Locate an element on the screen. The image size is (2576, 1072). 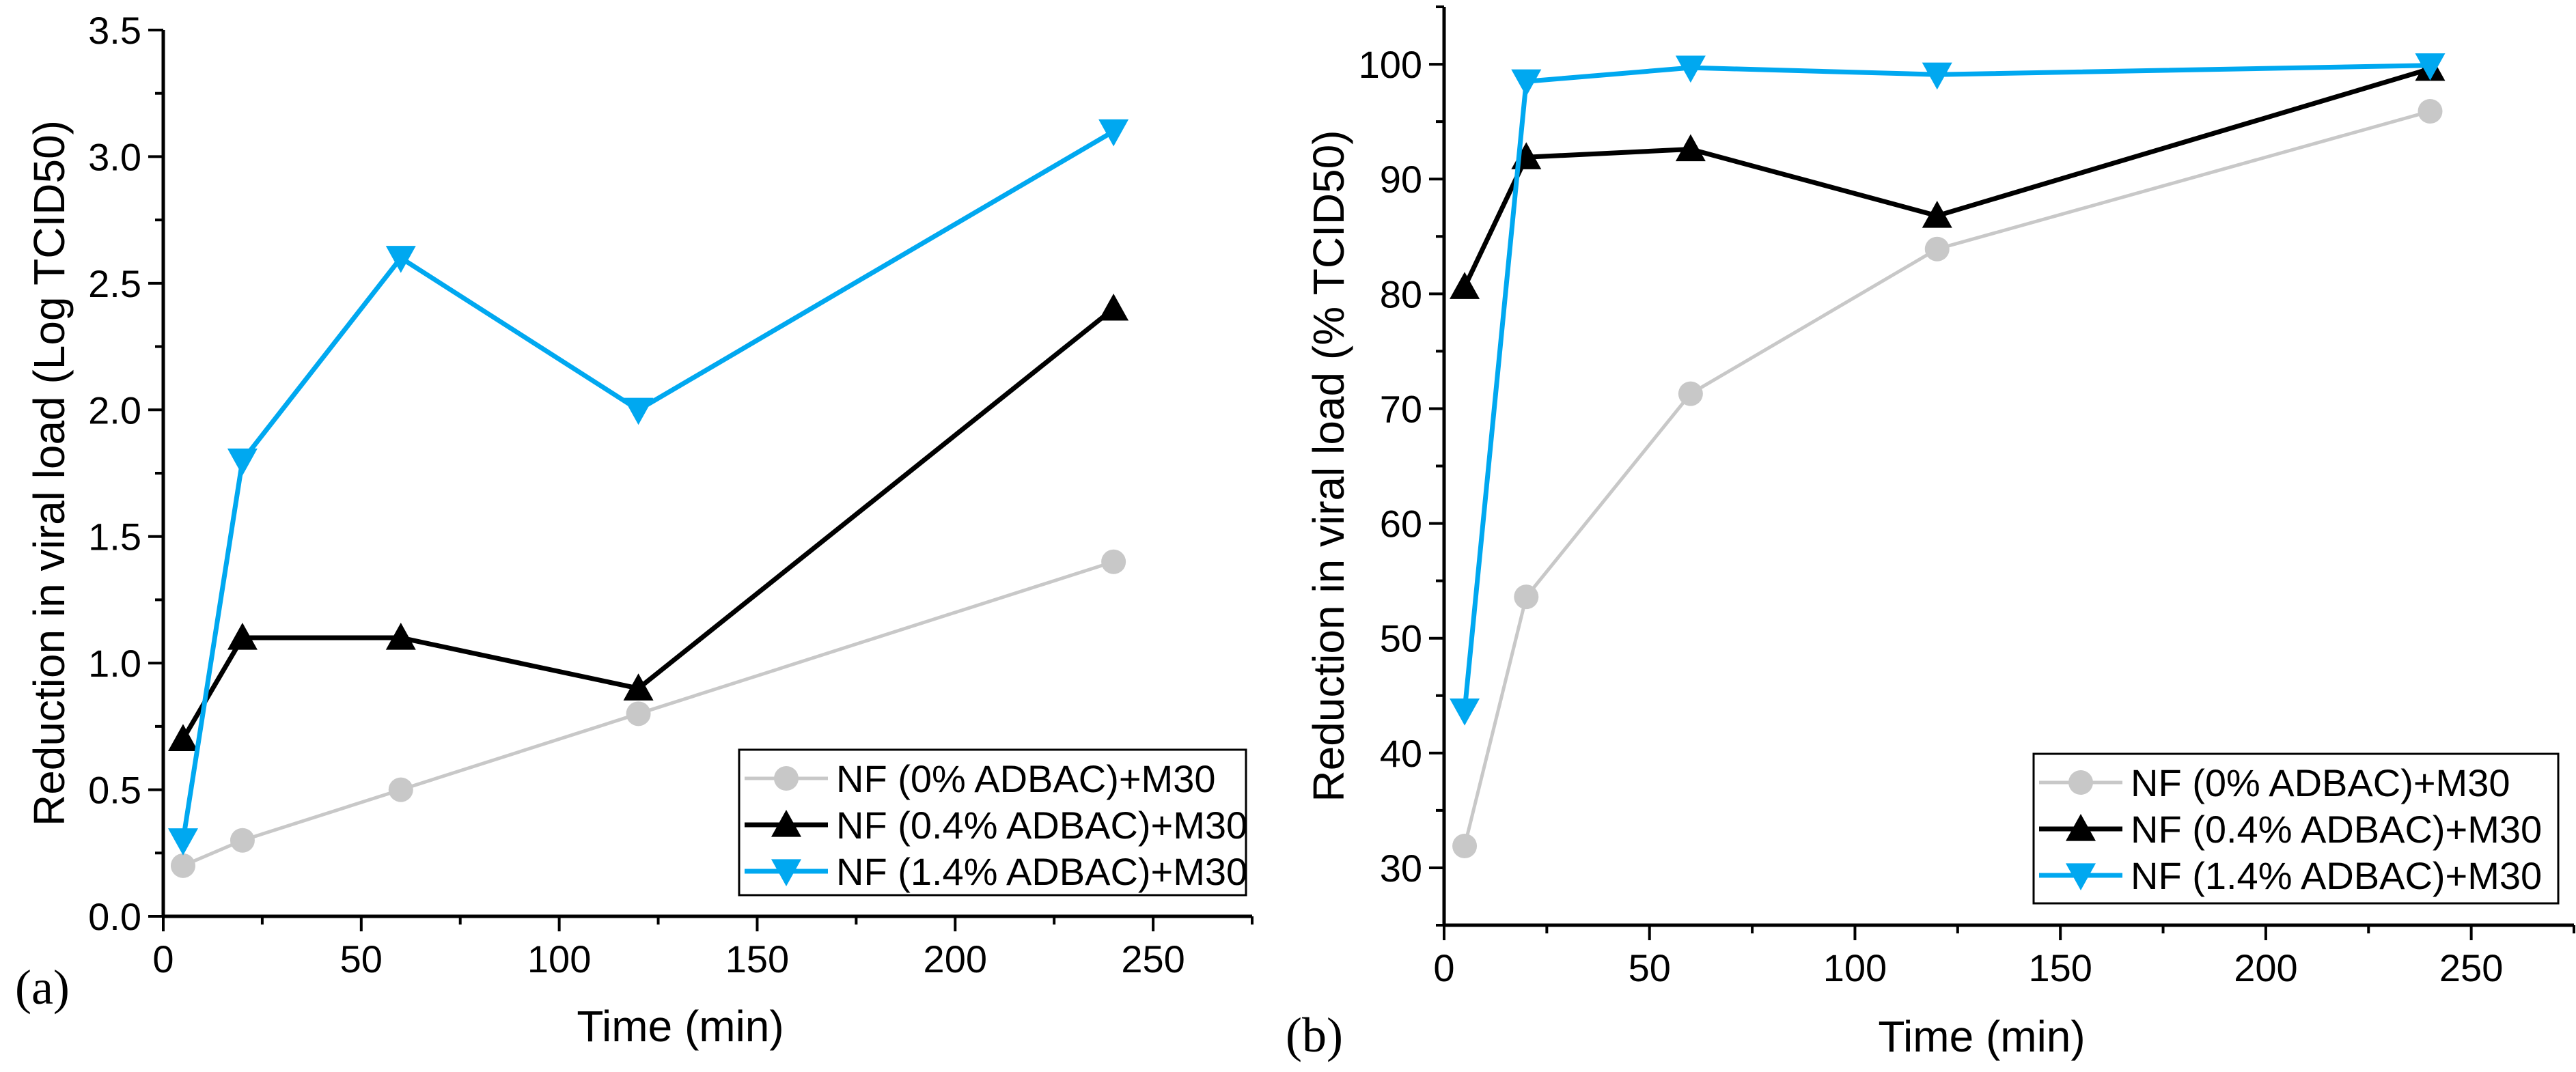
y-tick-label: 80 is located at coordinates (1401, 293).